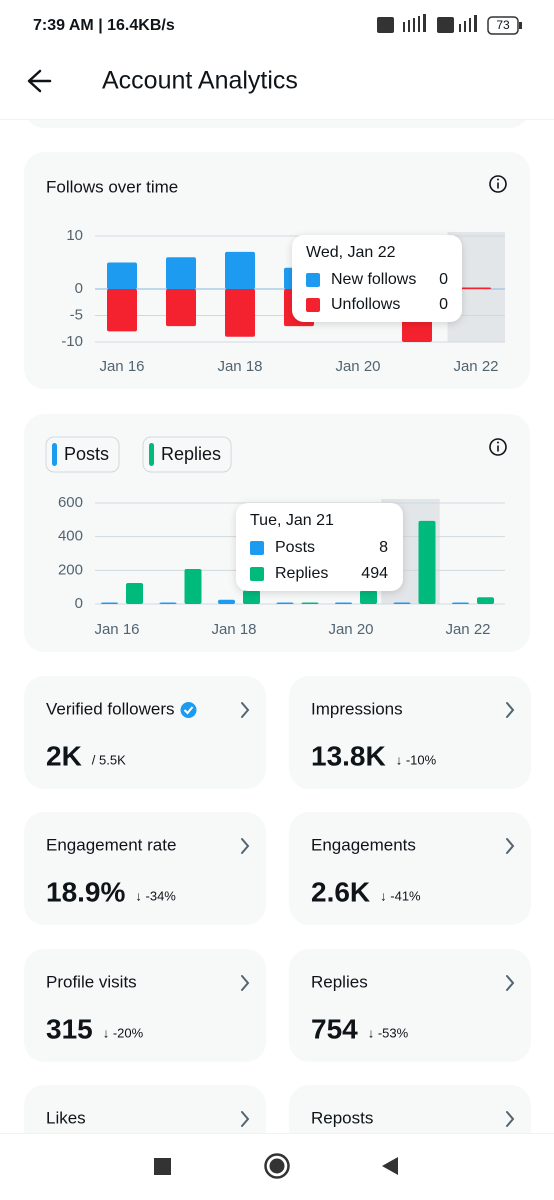  I want to click on back-nav-button, so click(390, 1166).